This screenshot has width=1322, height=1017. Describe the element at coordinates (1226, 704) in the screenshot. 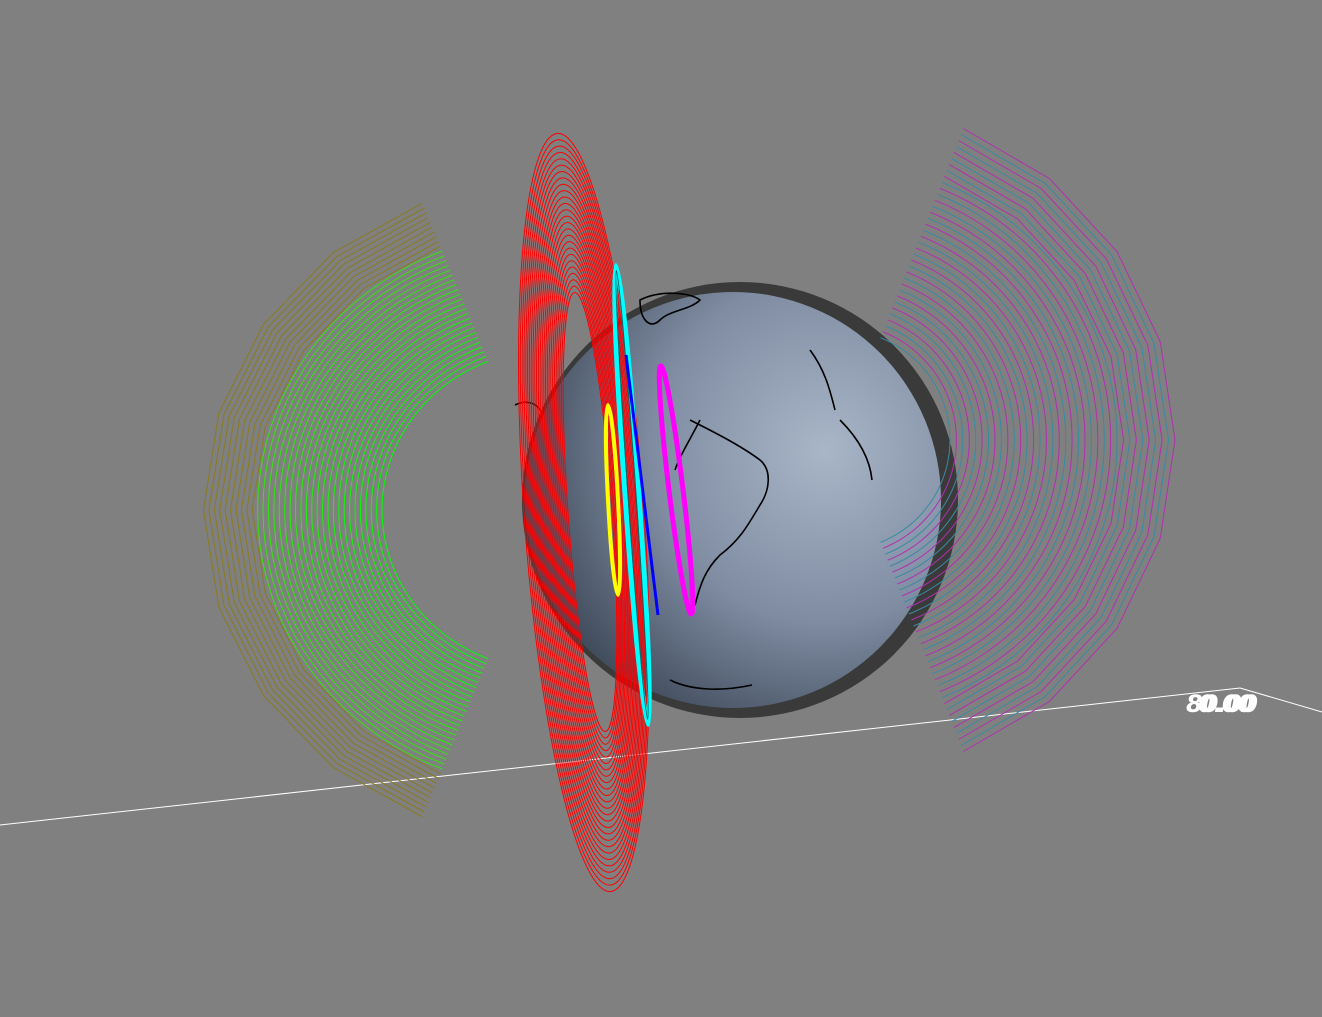

I see `axis-label-b: 0.00` at that location.